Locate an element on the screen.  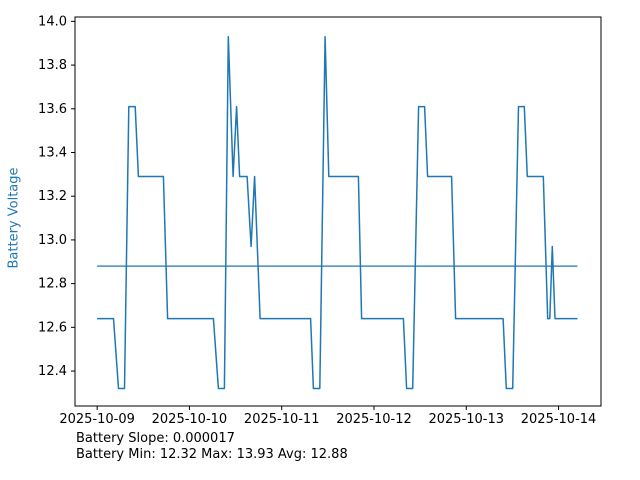
x-tick-label: 2025-10-13 is located at coordinates (466, 419).